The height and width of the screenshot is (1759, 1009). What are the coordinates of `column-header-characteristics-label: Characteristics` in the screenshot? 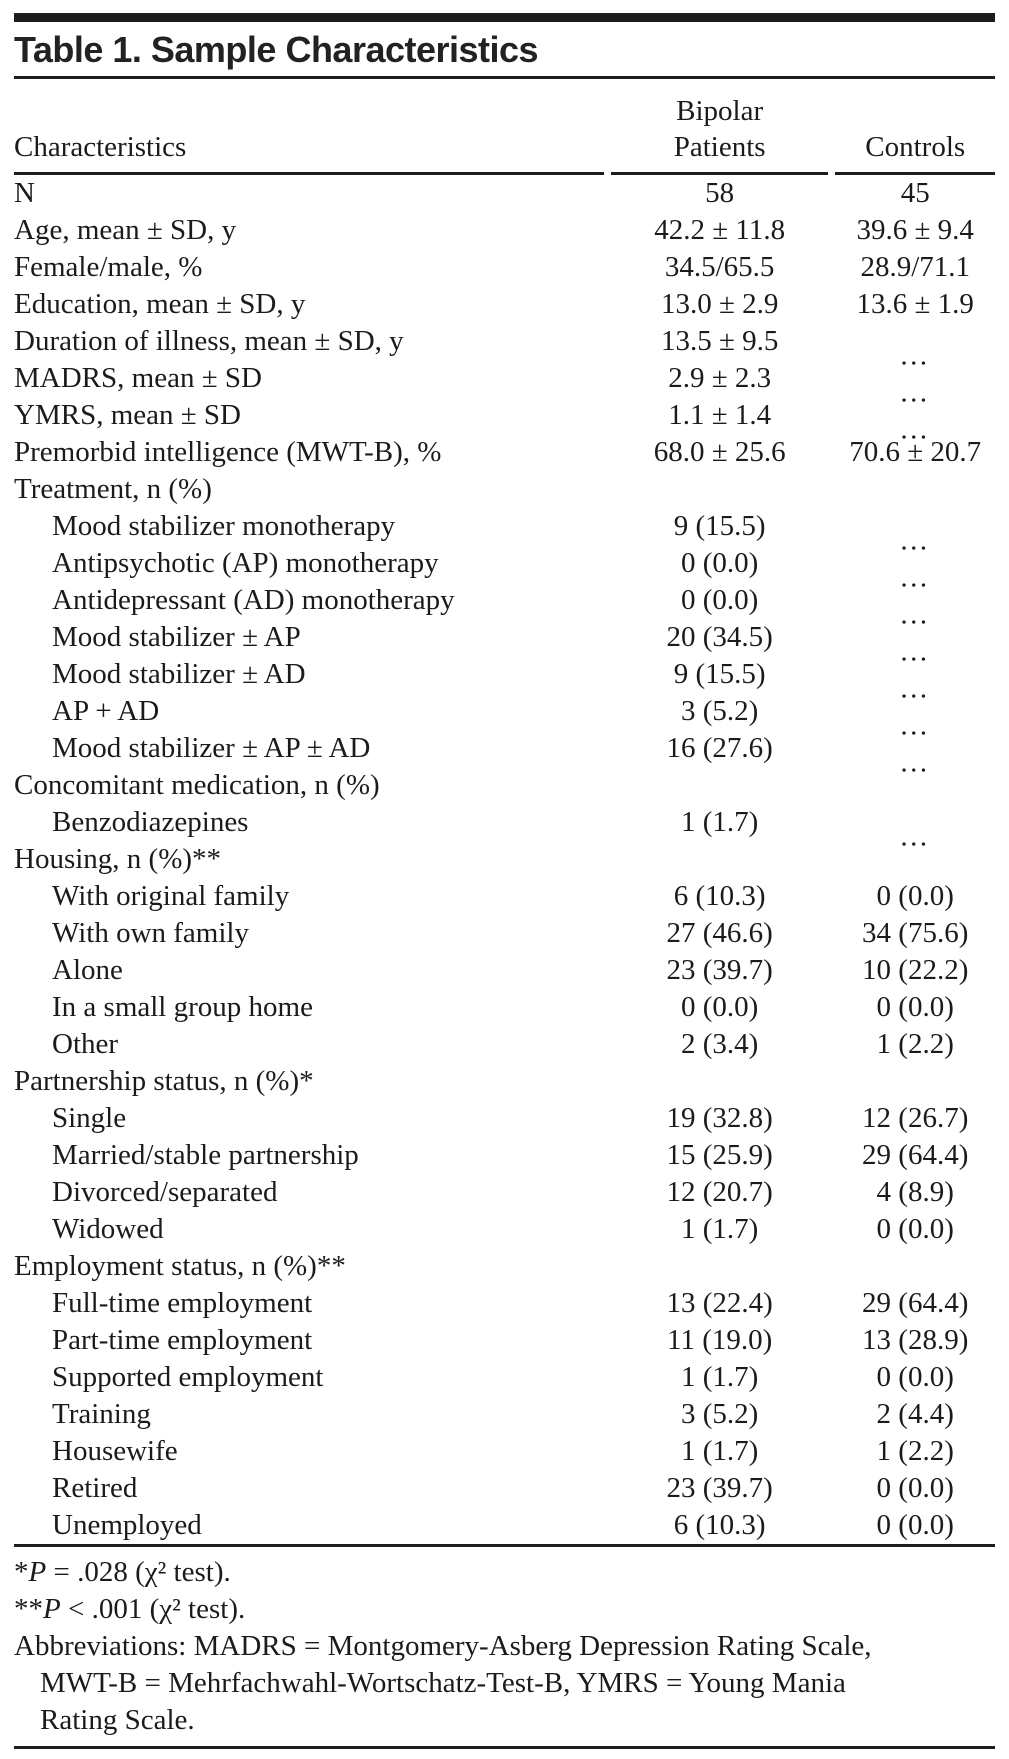 It's located at (100, 147).